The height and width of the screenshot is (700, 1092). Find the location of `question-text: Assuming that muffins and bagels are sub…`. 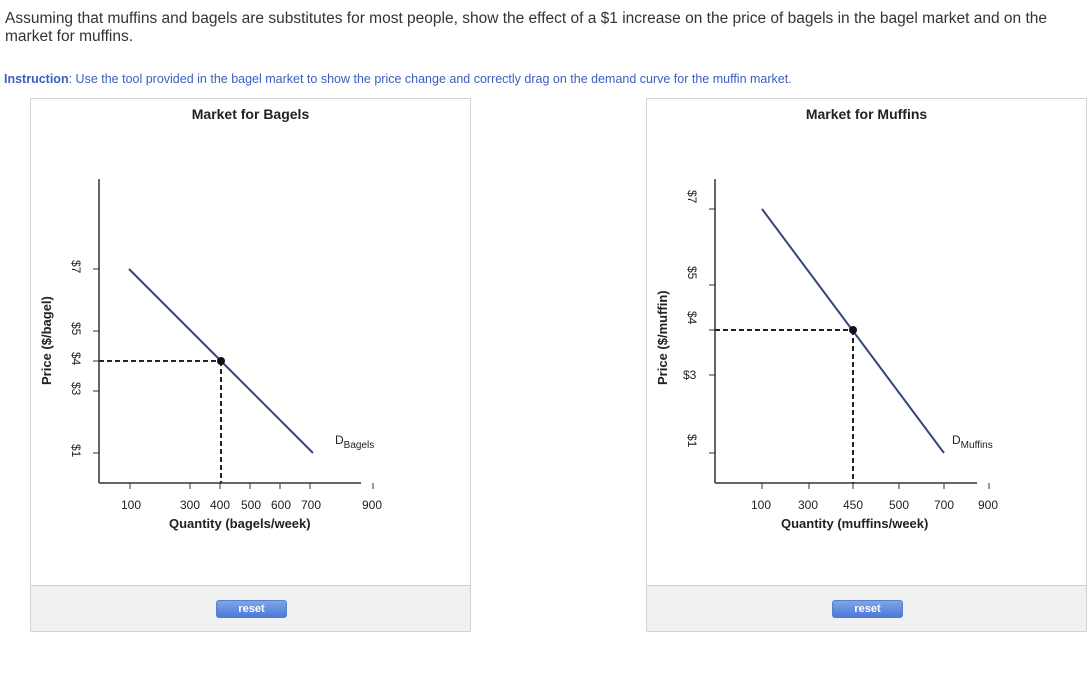

question-text: Assuming that muffins and bagels are sub… is located at coordinates (526, 27).